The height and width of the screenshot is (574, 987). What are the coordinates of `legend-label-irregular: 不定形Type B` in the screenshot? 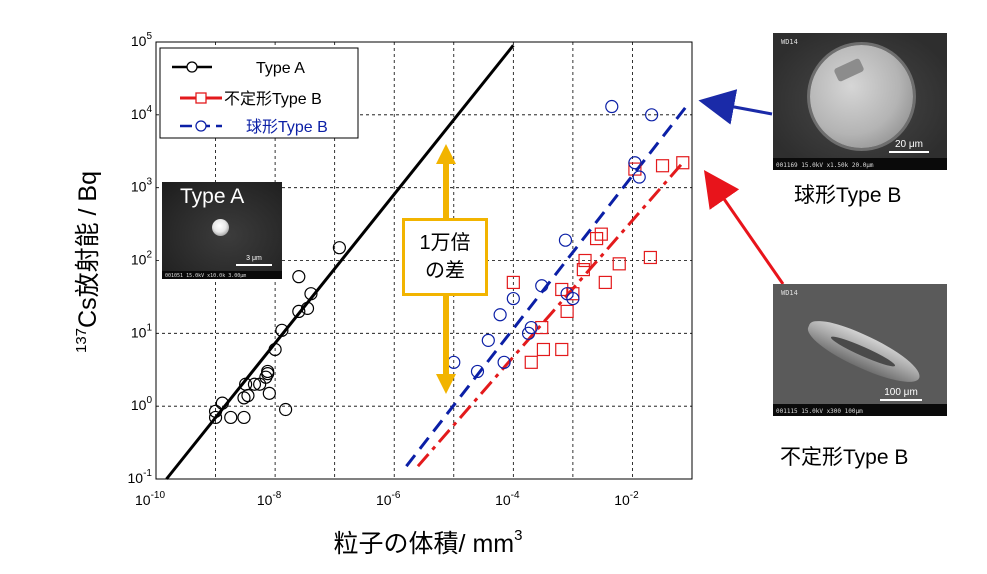 It's located at (273, 99).